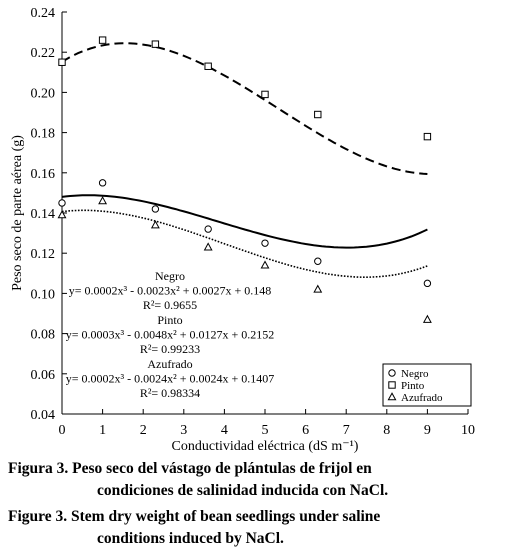 The width and height of the screenshot is (514, 555). What do you see at coordinates (43, 13) in the screenshot?
I see `y-tick-label: 0.24` at bounding box center [43, 13].